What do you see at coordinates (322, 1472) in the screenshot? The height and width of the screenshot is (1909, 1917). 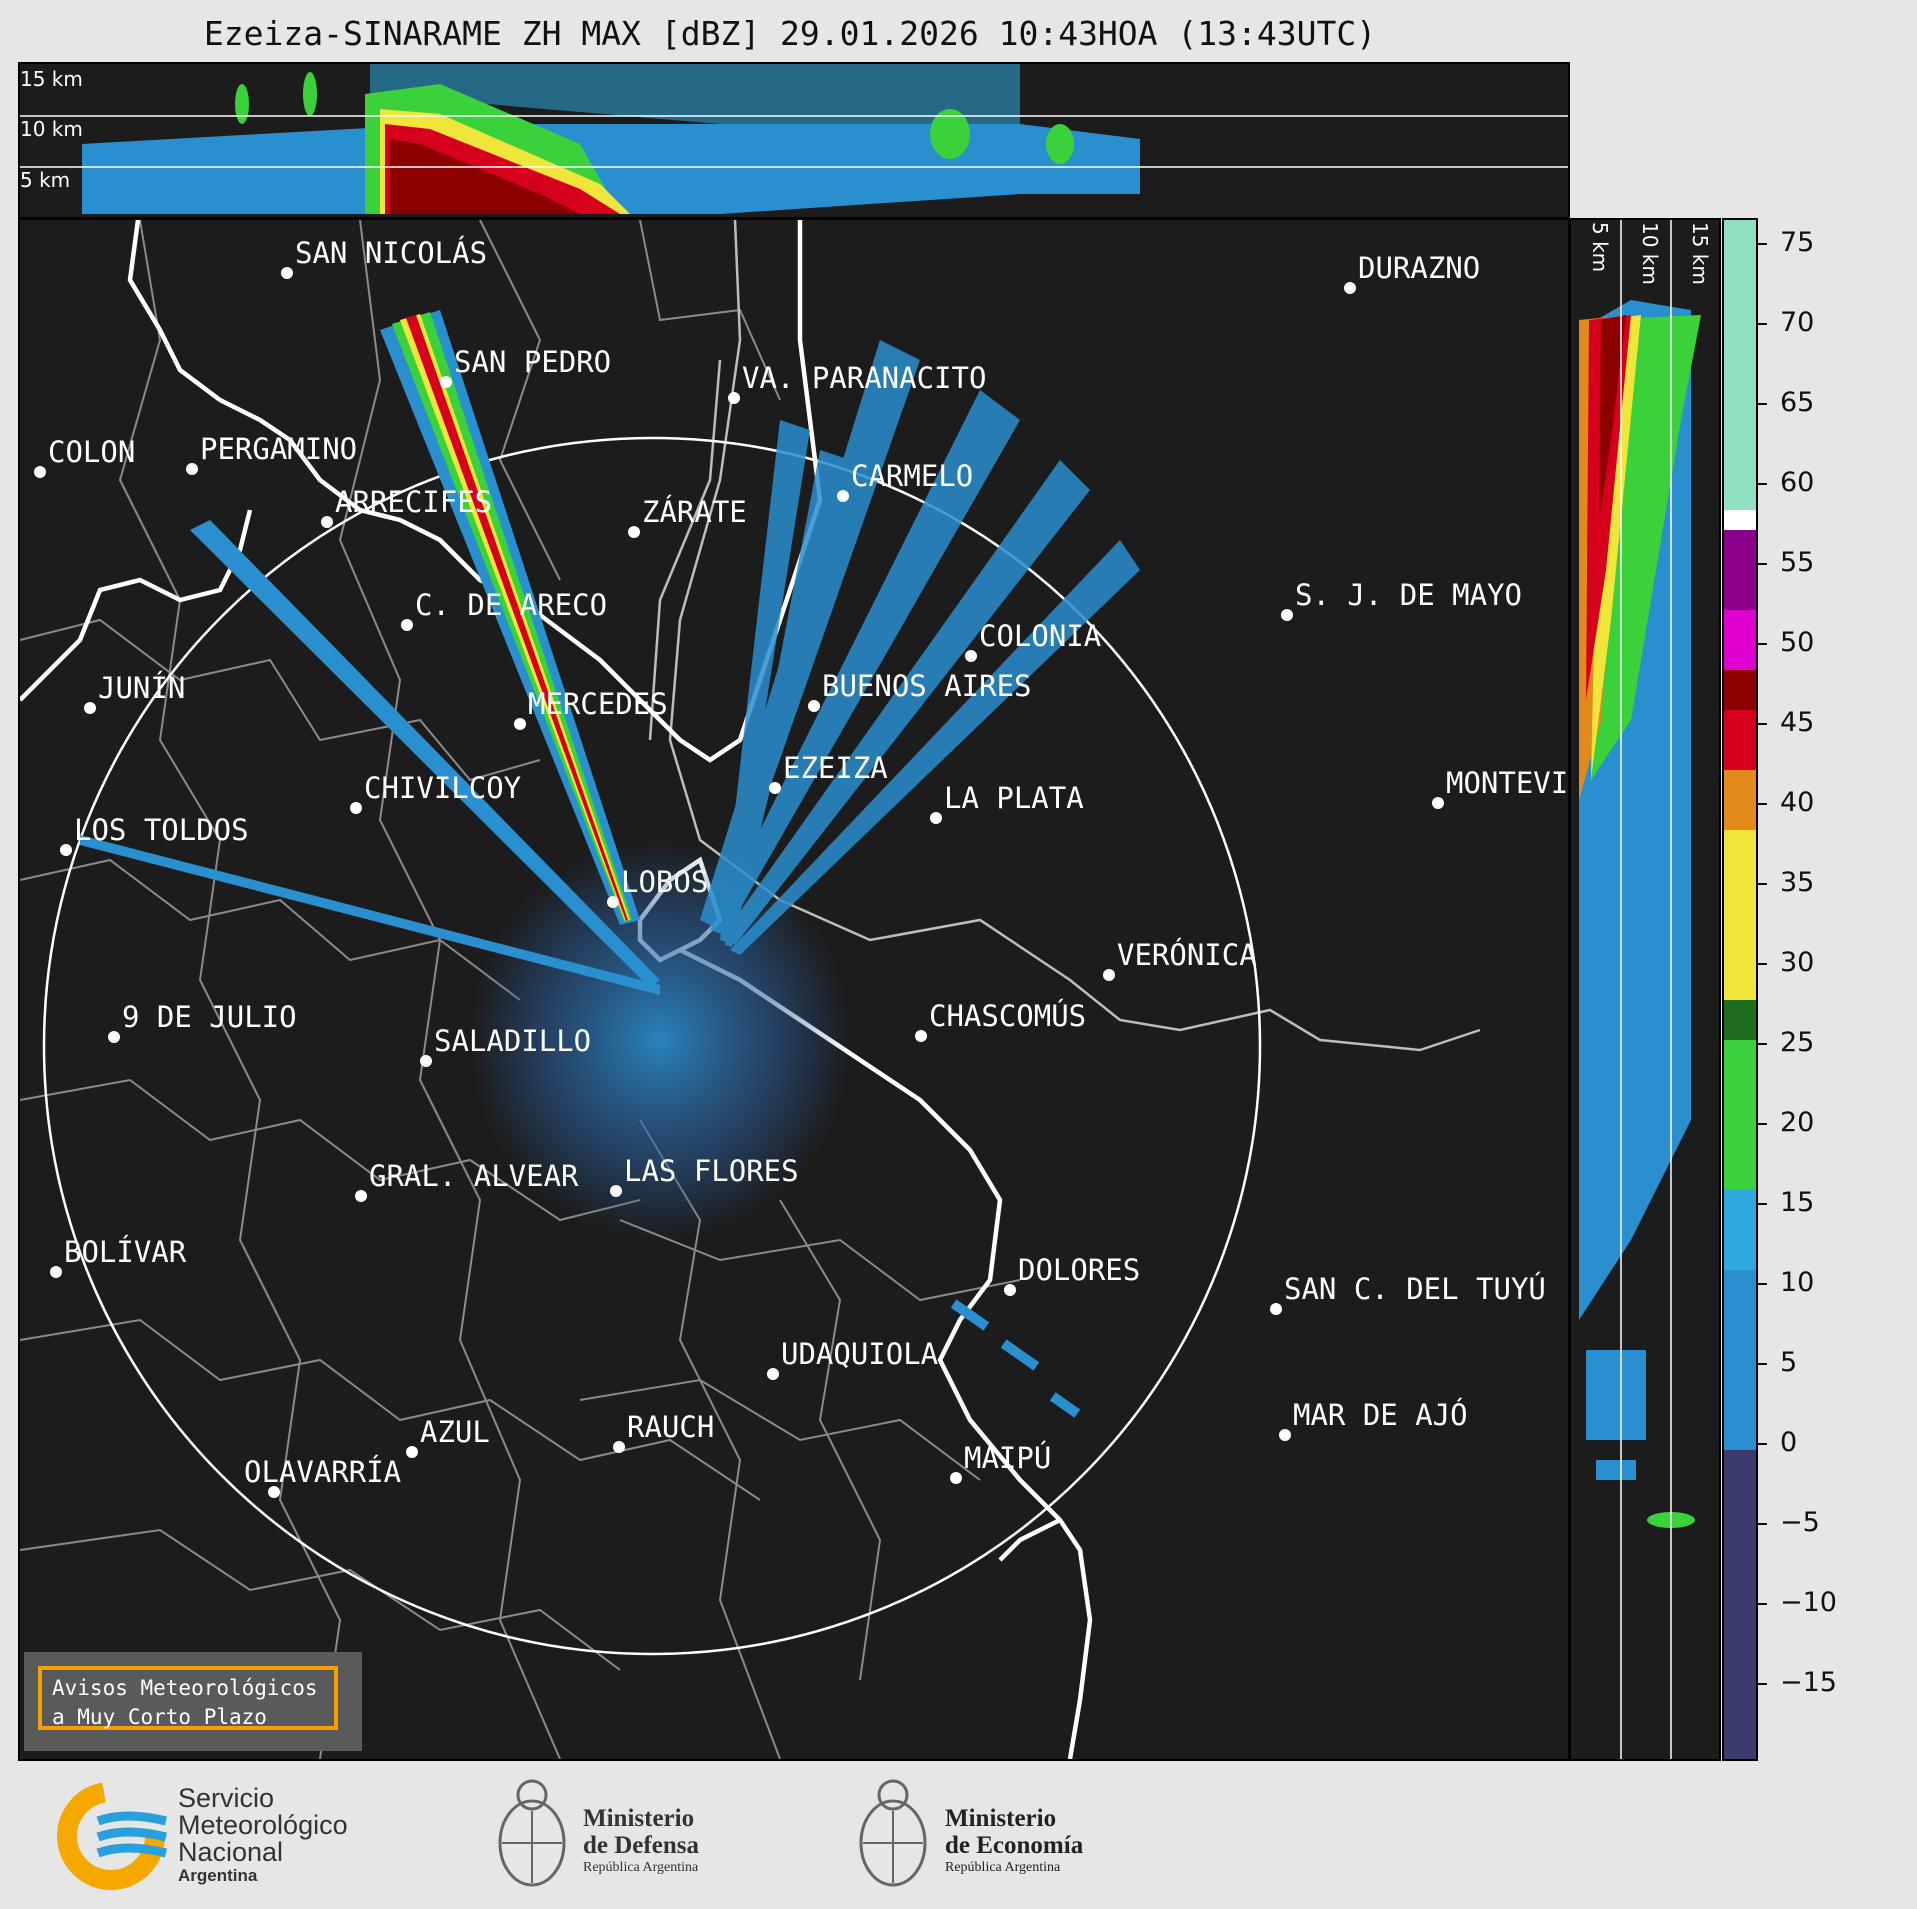 I see `city-label: OLAVARRÍA` at bounding box center [322, 1472].